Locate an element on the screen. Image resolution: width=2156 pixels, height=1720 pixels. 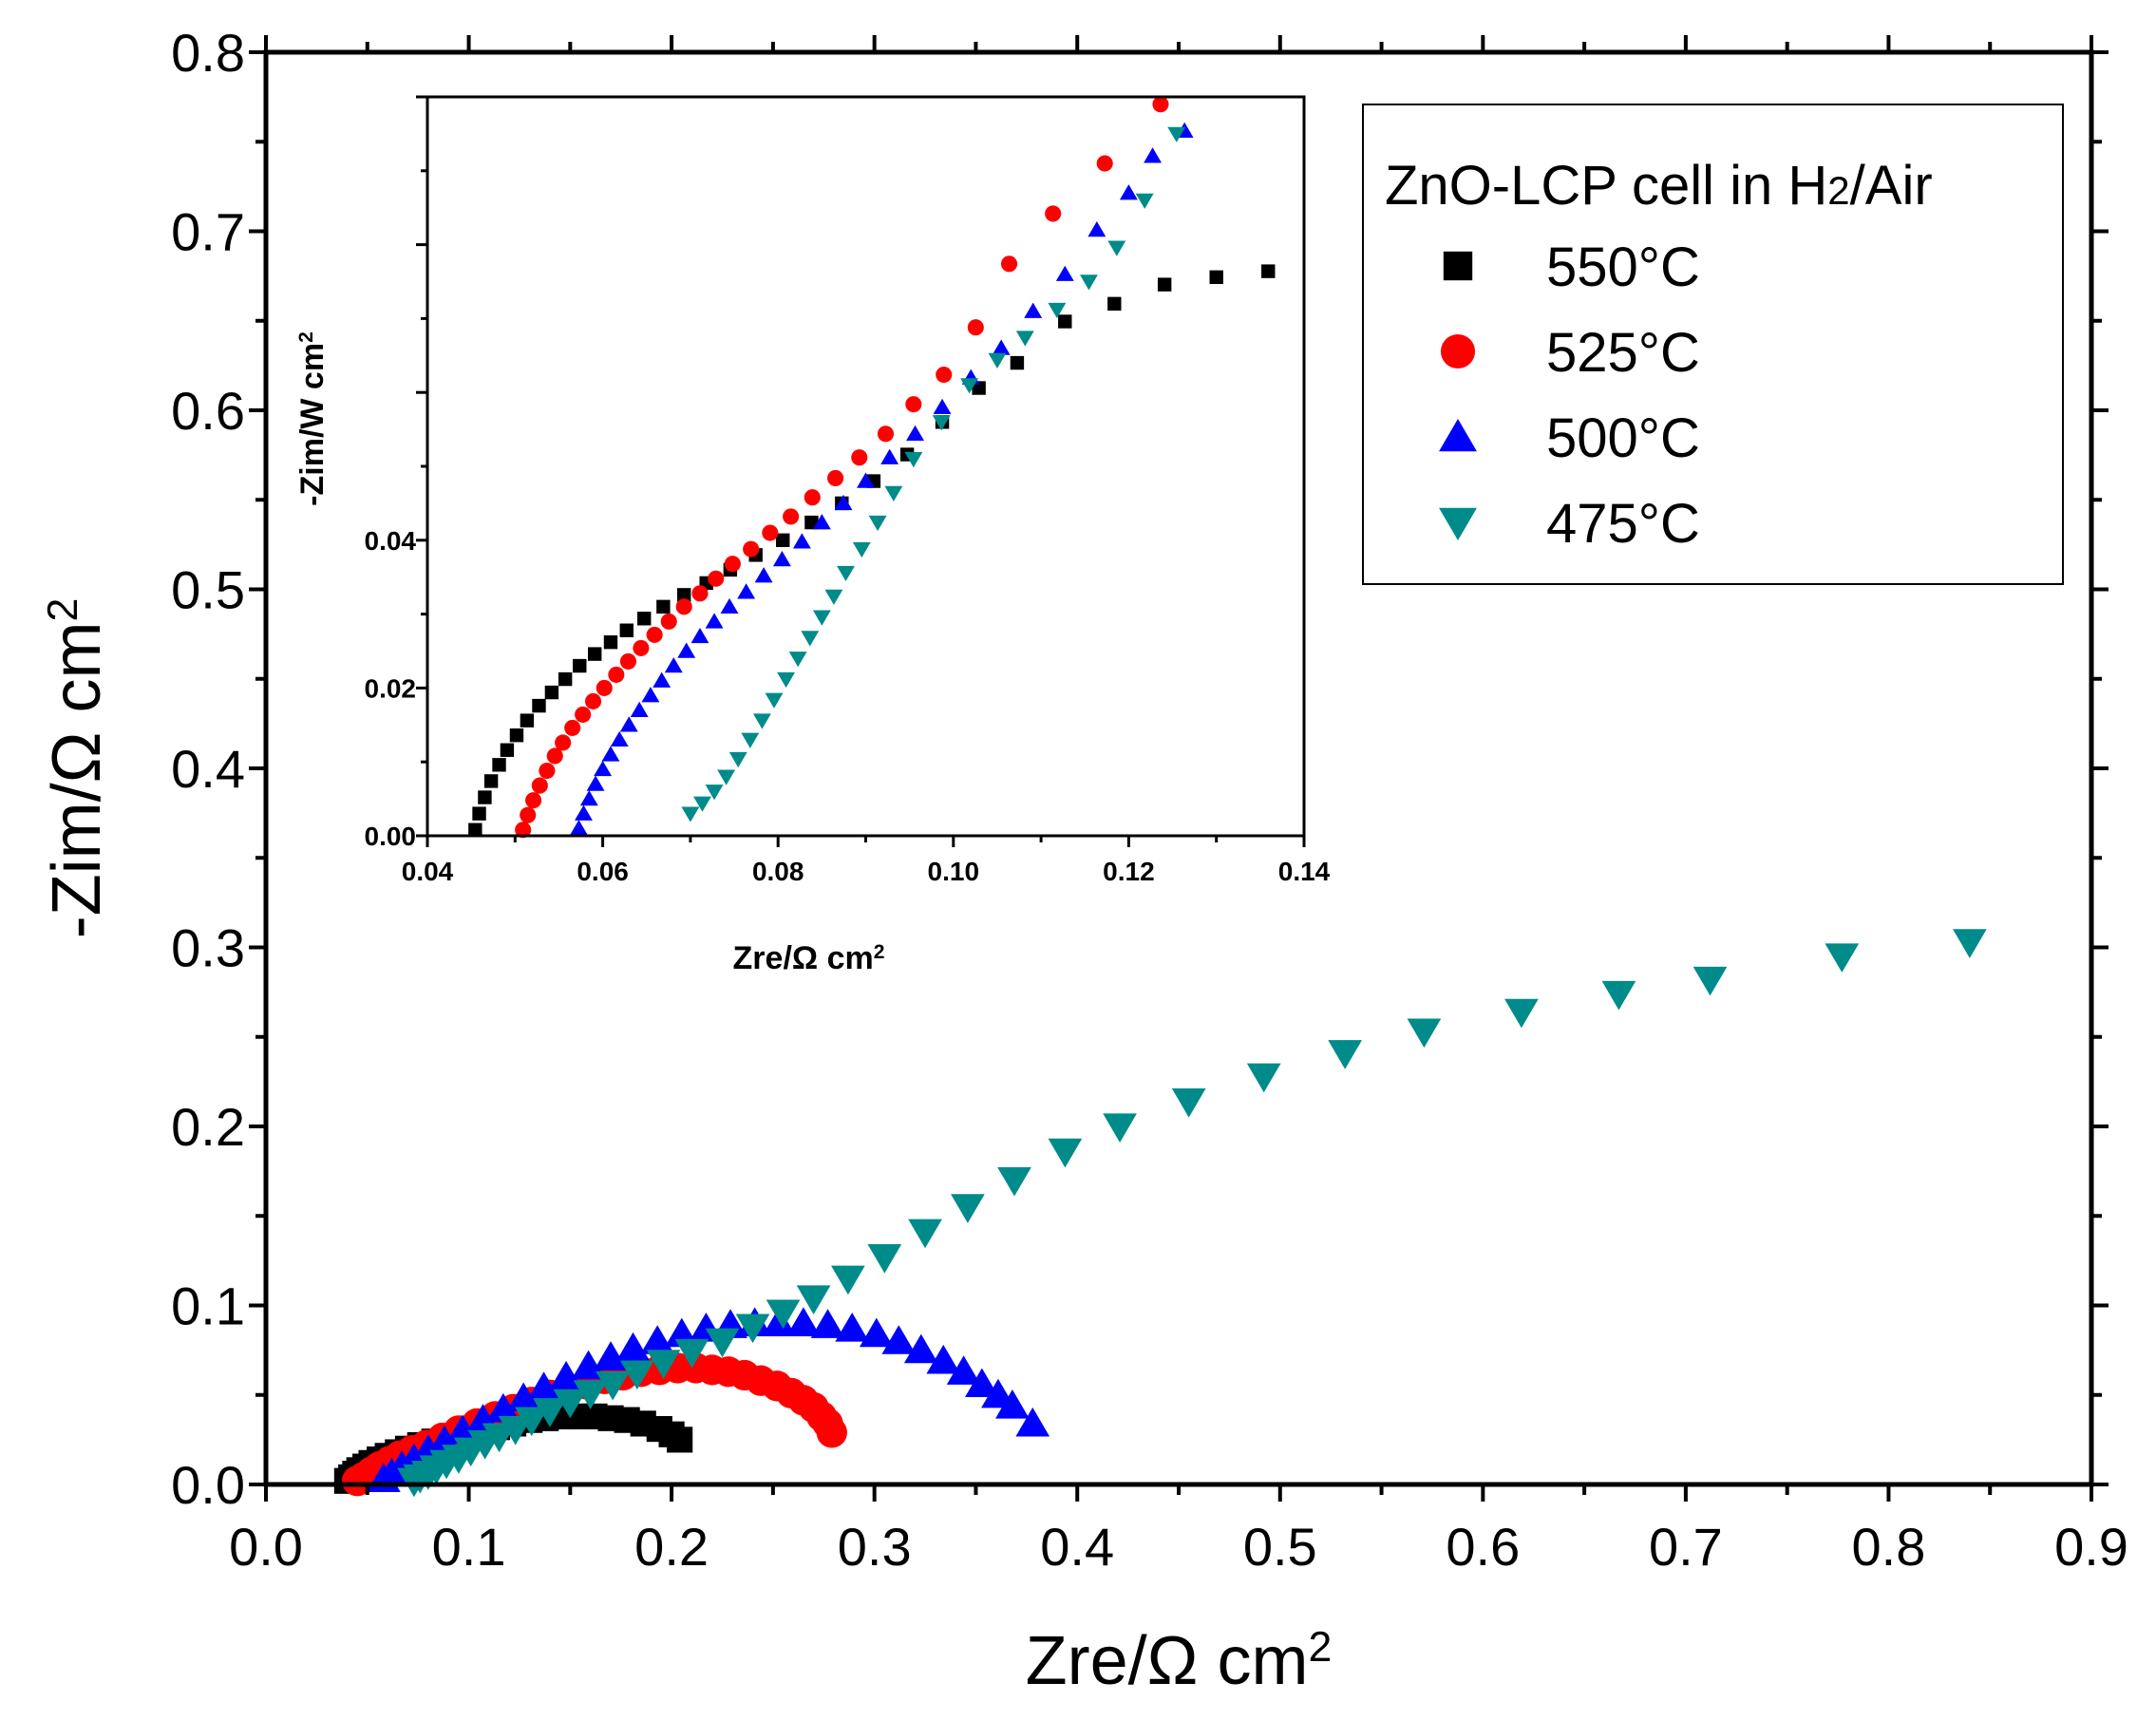
main-y-axis-label-superscript: 2 is located at coordinates (63, 610).